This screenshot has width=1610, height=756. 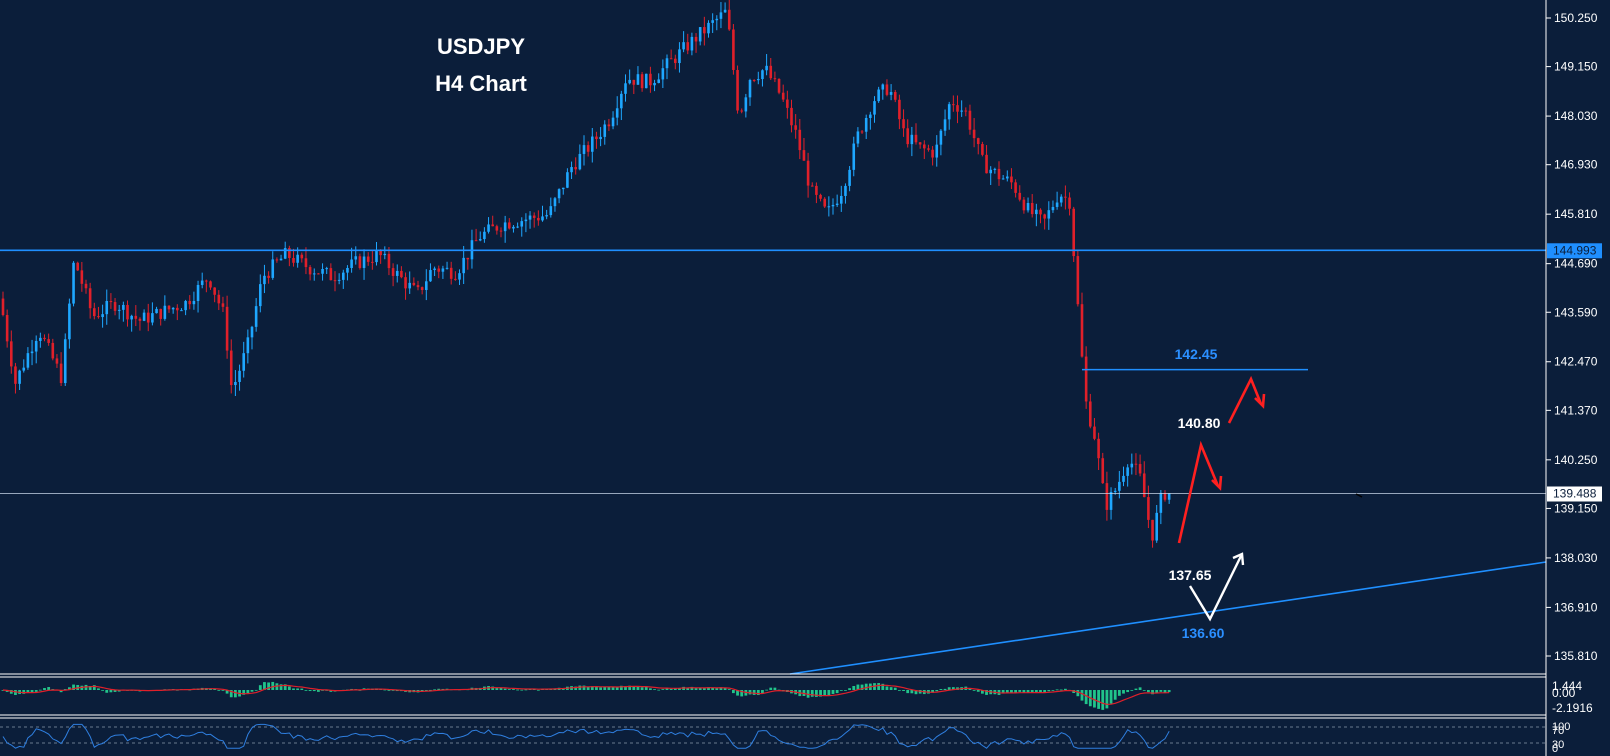 I want to click on resistance-price-tag: 144.993, so click(x=1574, y=251).